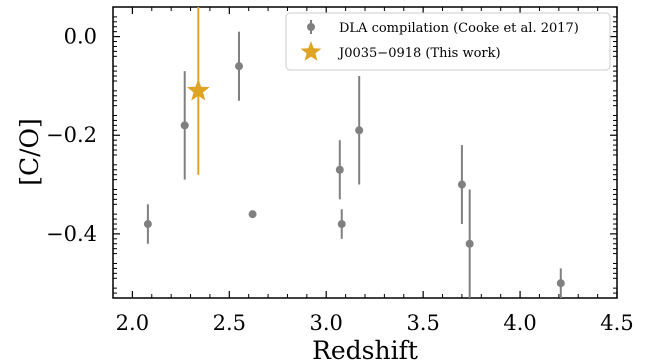 The image size is (657, 364). I want to click on x-tick-label: 2.0, so click(132, 323).